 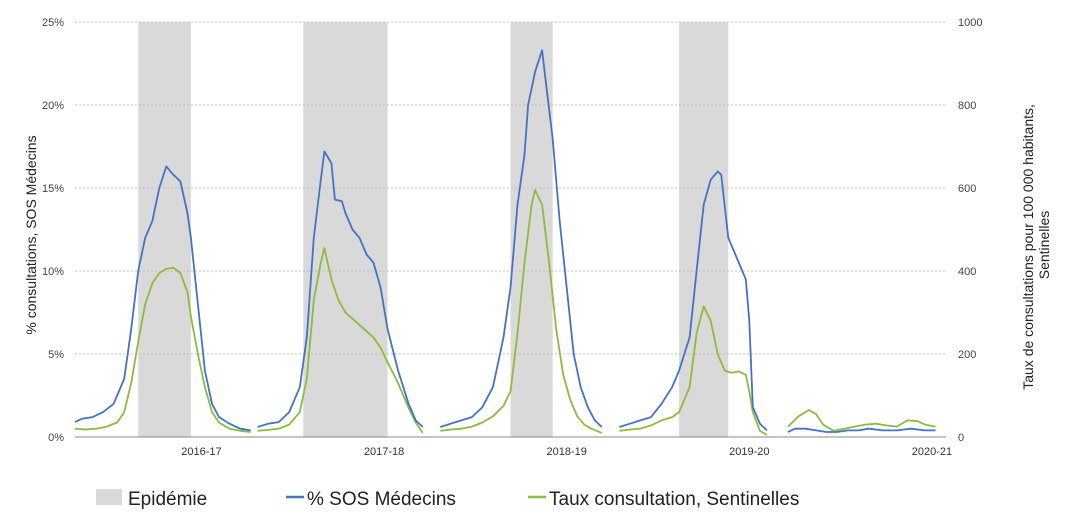 I want to click on right-tick-label: 200, so click(x=967, y=355).